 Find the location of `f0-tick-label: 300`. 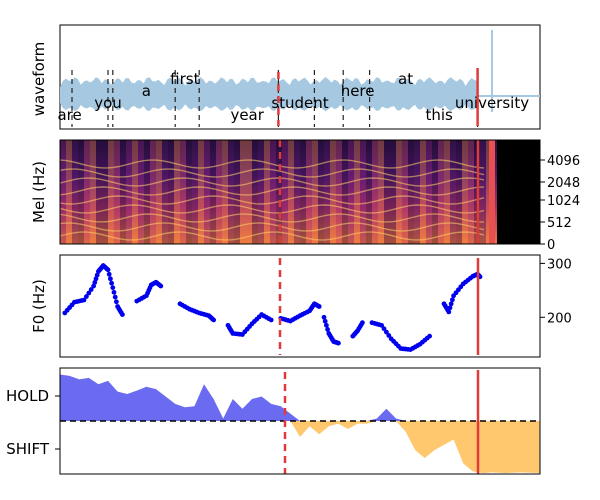

f0-tick-label: 300 is located at coordinates (559, 264).